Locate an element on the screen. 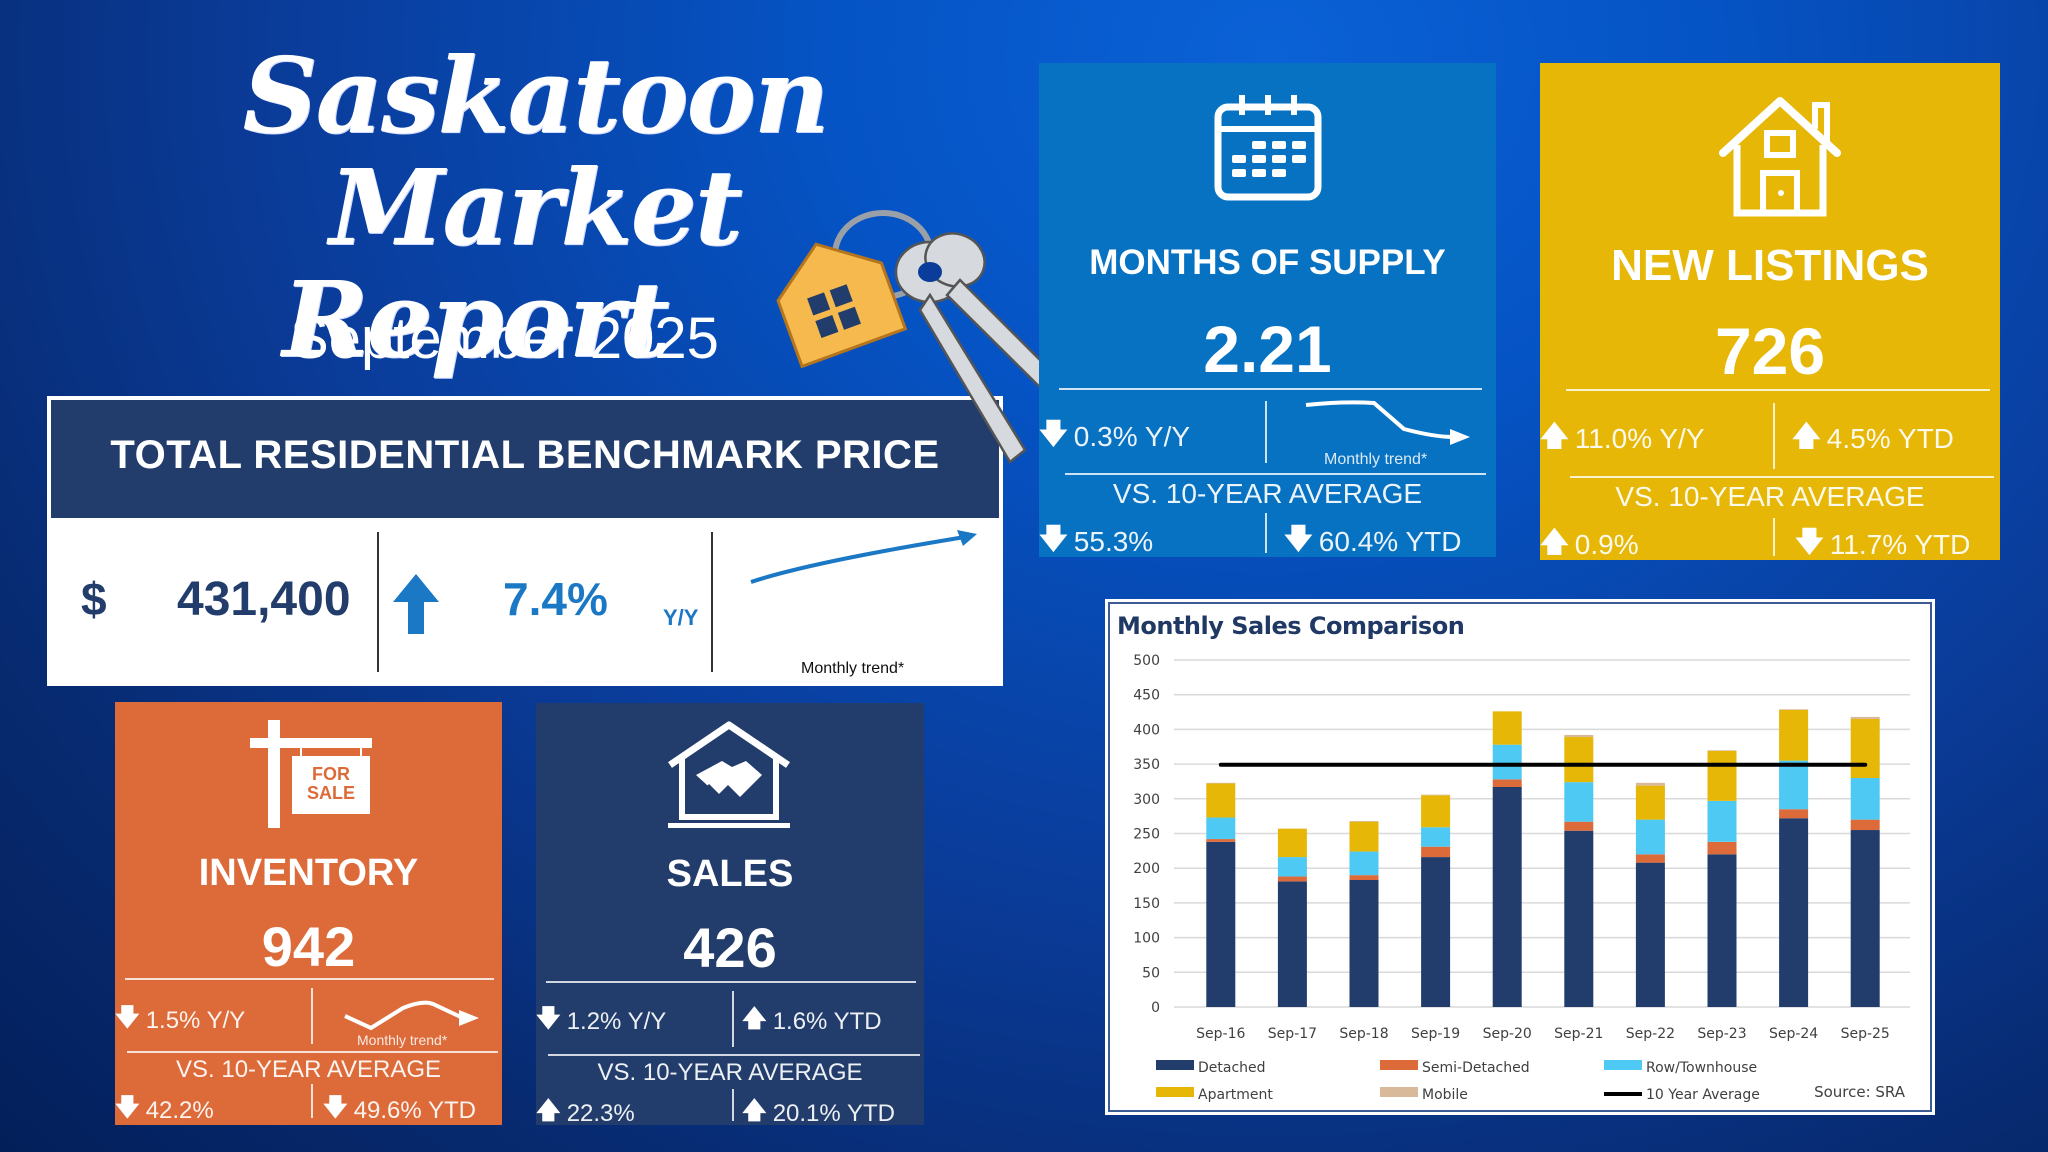  y-tick-label: 350 is located at coordinates (1146, 765).